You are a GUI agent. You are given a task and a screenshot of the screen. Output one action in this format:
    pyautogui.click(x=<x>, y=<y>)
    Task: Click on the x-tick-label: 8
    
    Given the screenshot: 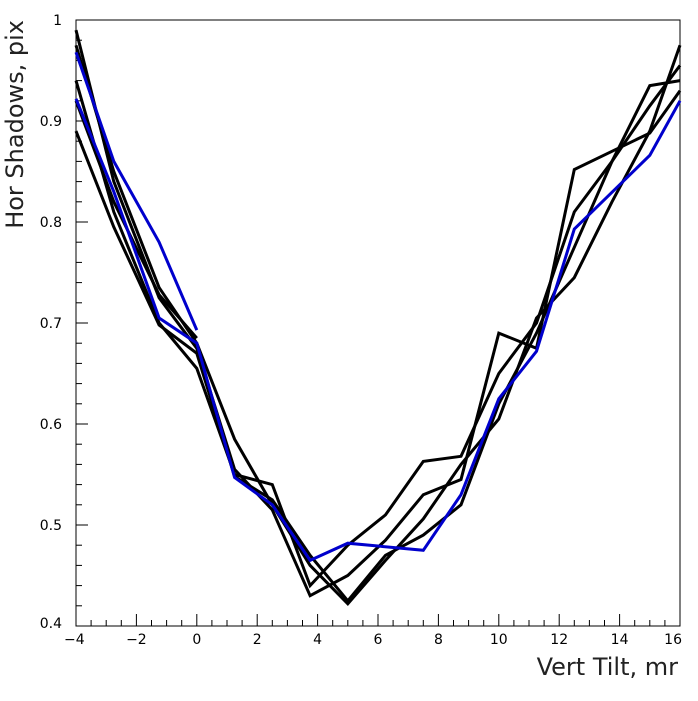 What is the action you would take?
    pyautogui.click(x=438, y=640)
    